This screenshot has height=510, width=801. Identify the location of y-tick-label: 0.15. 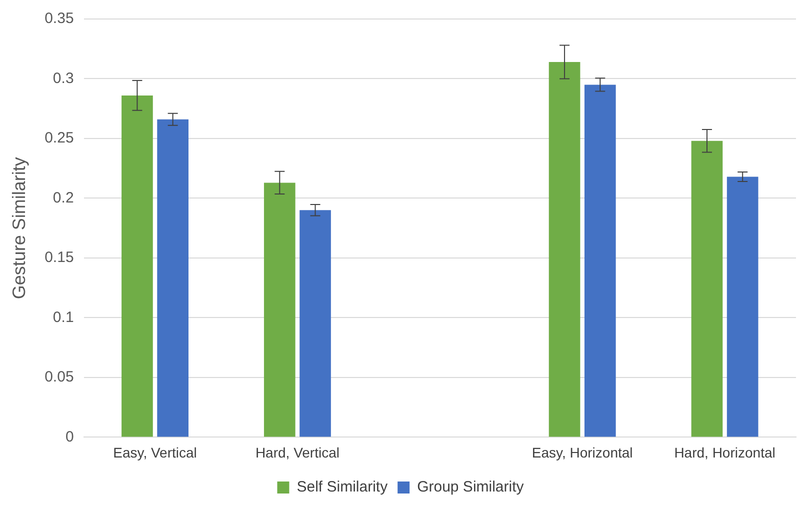
(59, 257).